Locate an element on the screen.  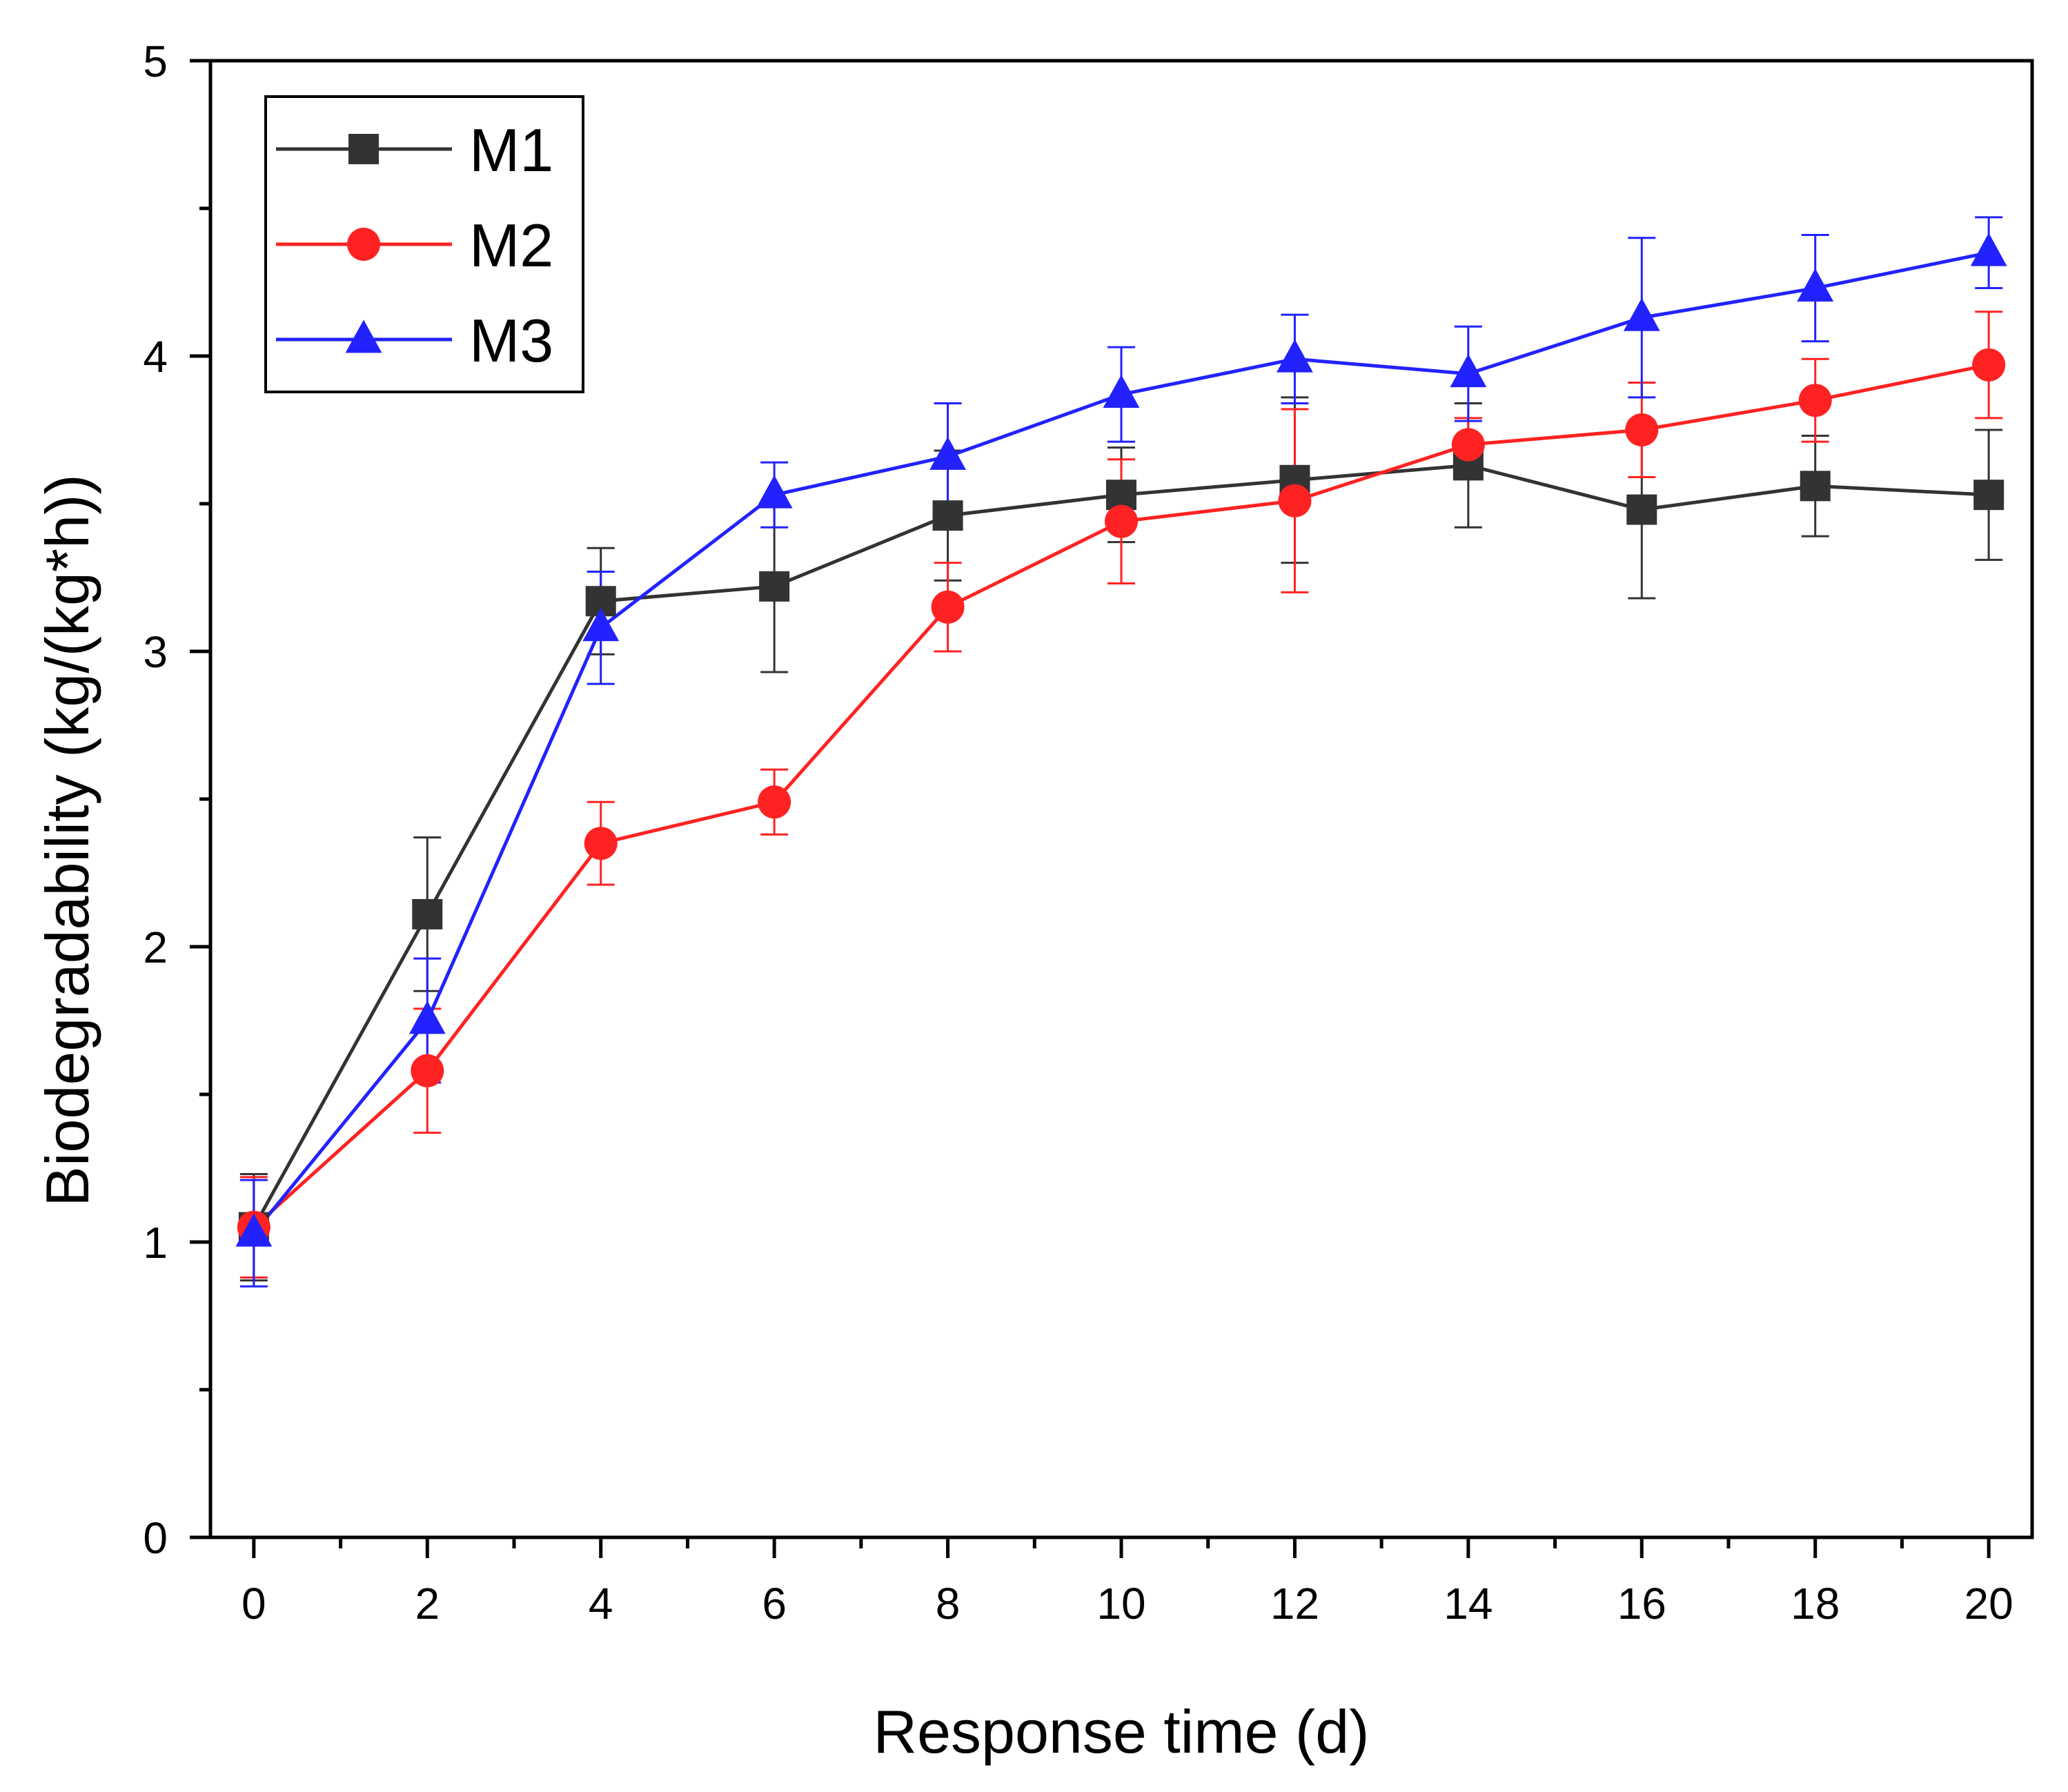
x-tick-label: 14 is located at coordinates (1468, 1603).